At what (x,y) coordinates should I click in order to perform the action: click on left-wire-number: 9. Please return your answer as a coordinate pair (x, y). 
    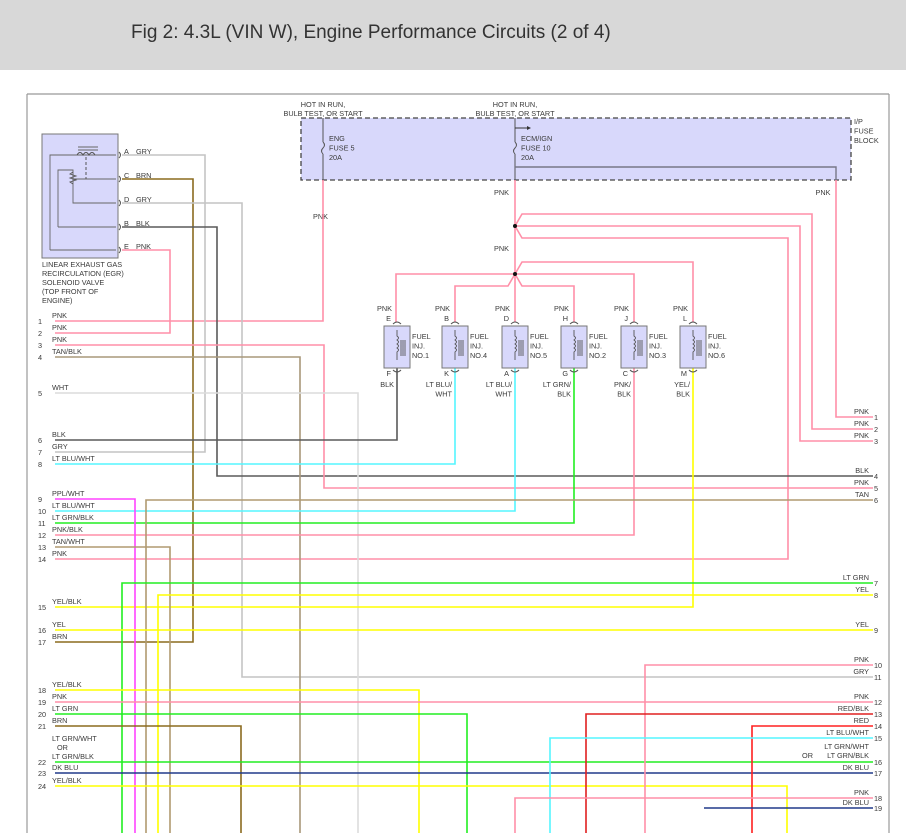
    Looking at the image, I should click on (40, 499).